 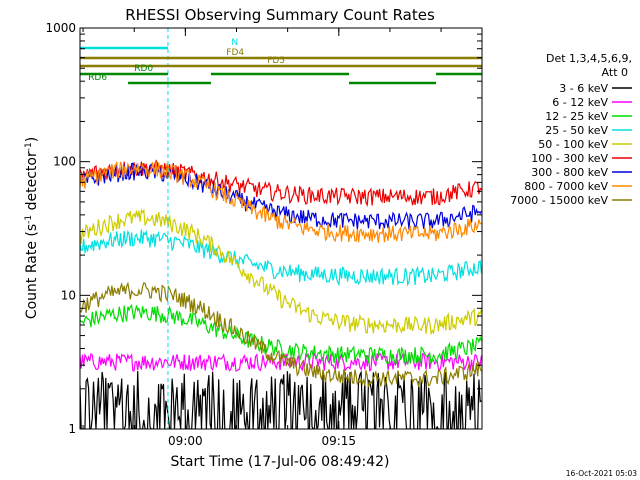 What do you see at coordinates (569, 158) in the screenshot?
I see `legend-entry-label-5: 100 - 300 keV` at bounding box center [569, 158].